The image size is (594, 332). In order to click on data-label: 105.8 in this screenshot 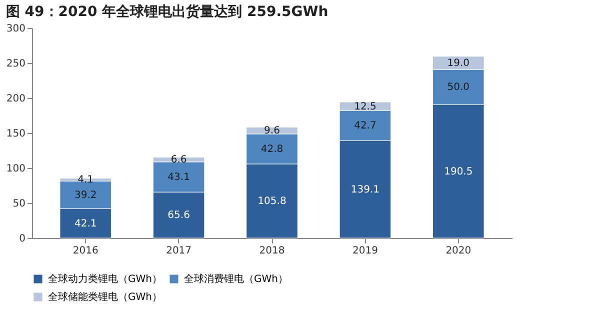, I will do `click(272, 201)`.